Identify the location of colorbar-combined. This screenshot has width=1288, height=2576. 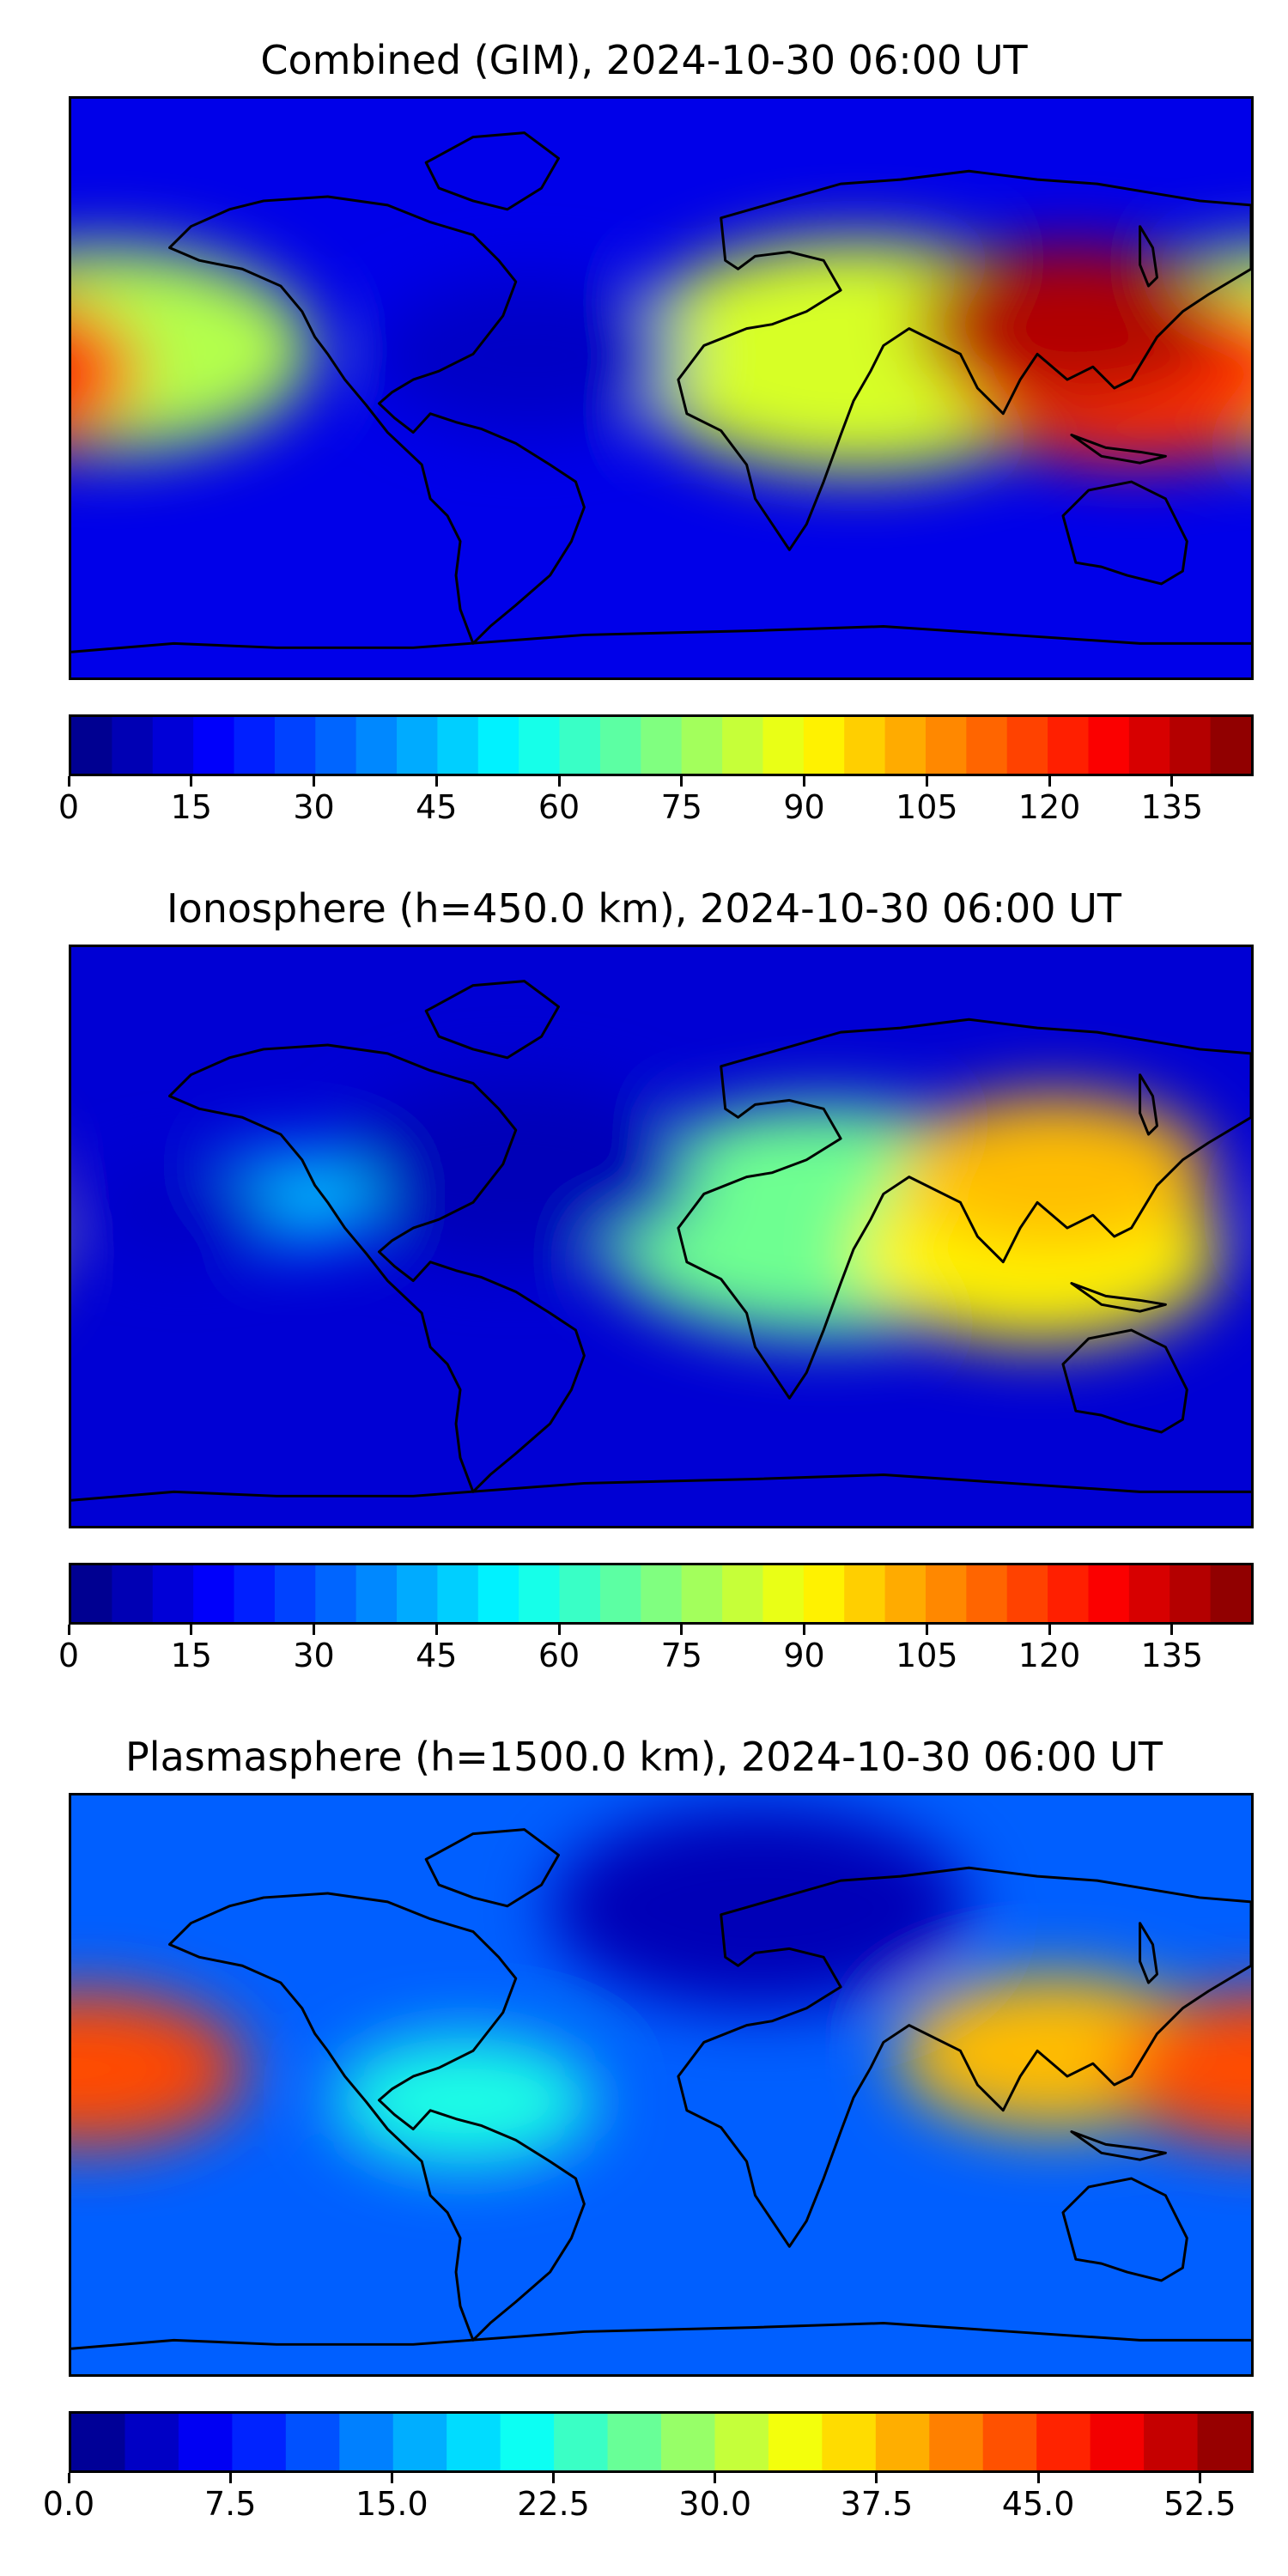
(662, 745).